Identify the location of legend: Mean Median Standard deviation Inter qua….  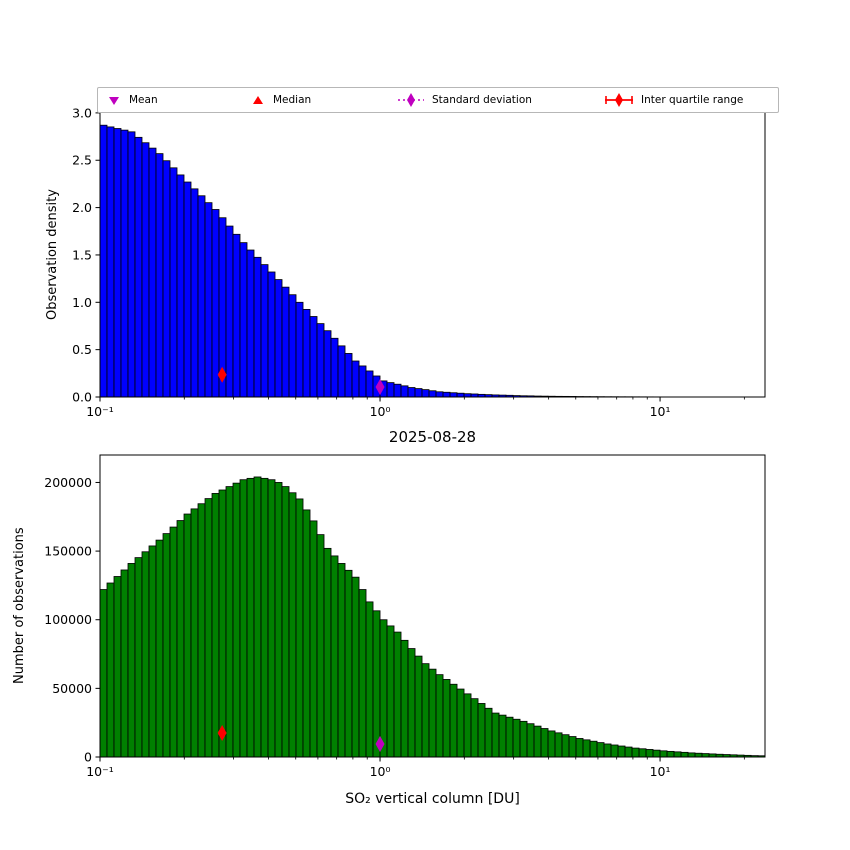
(438, 100).